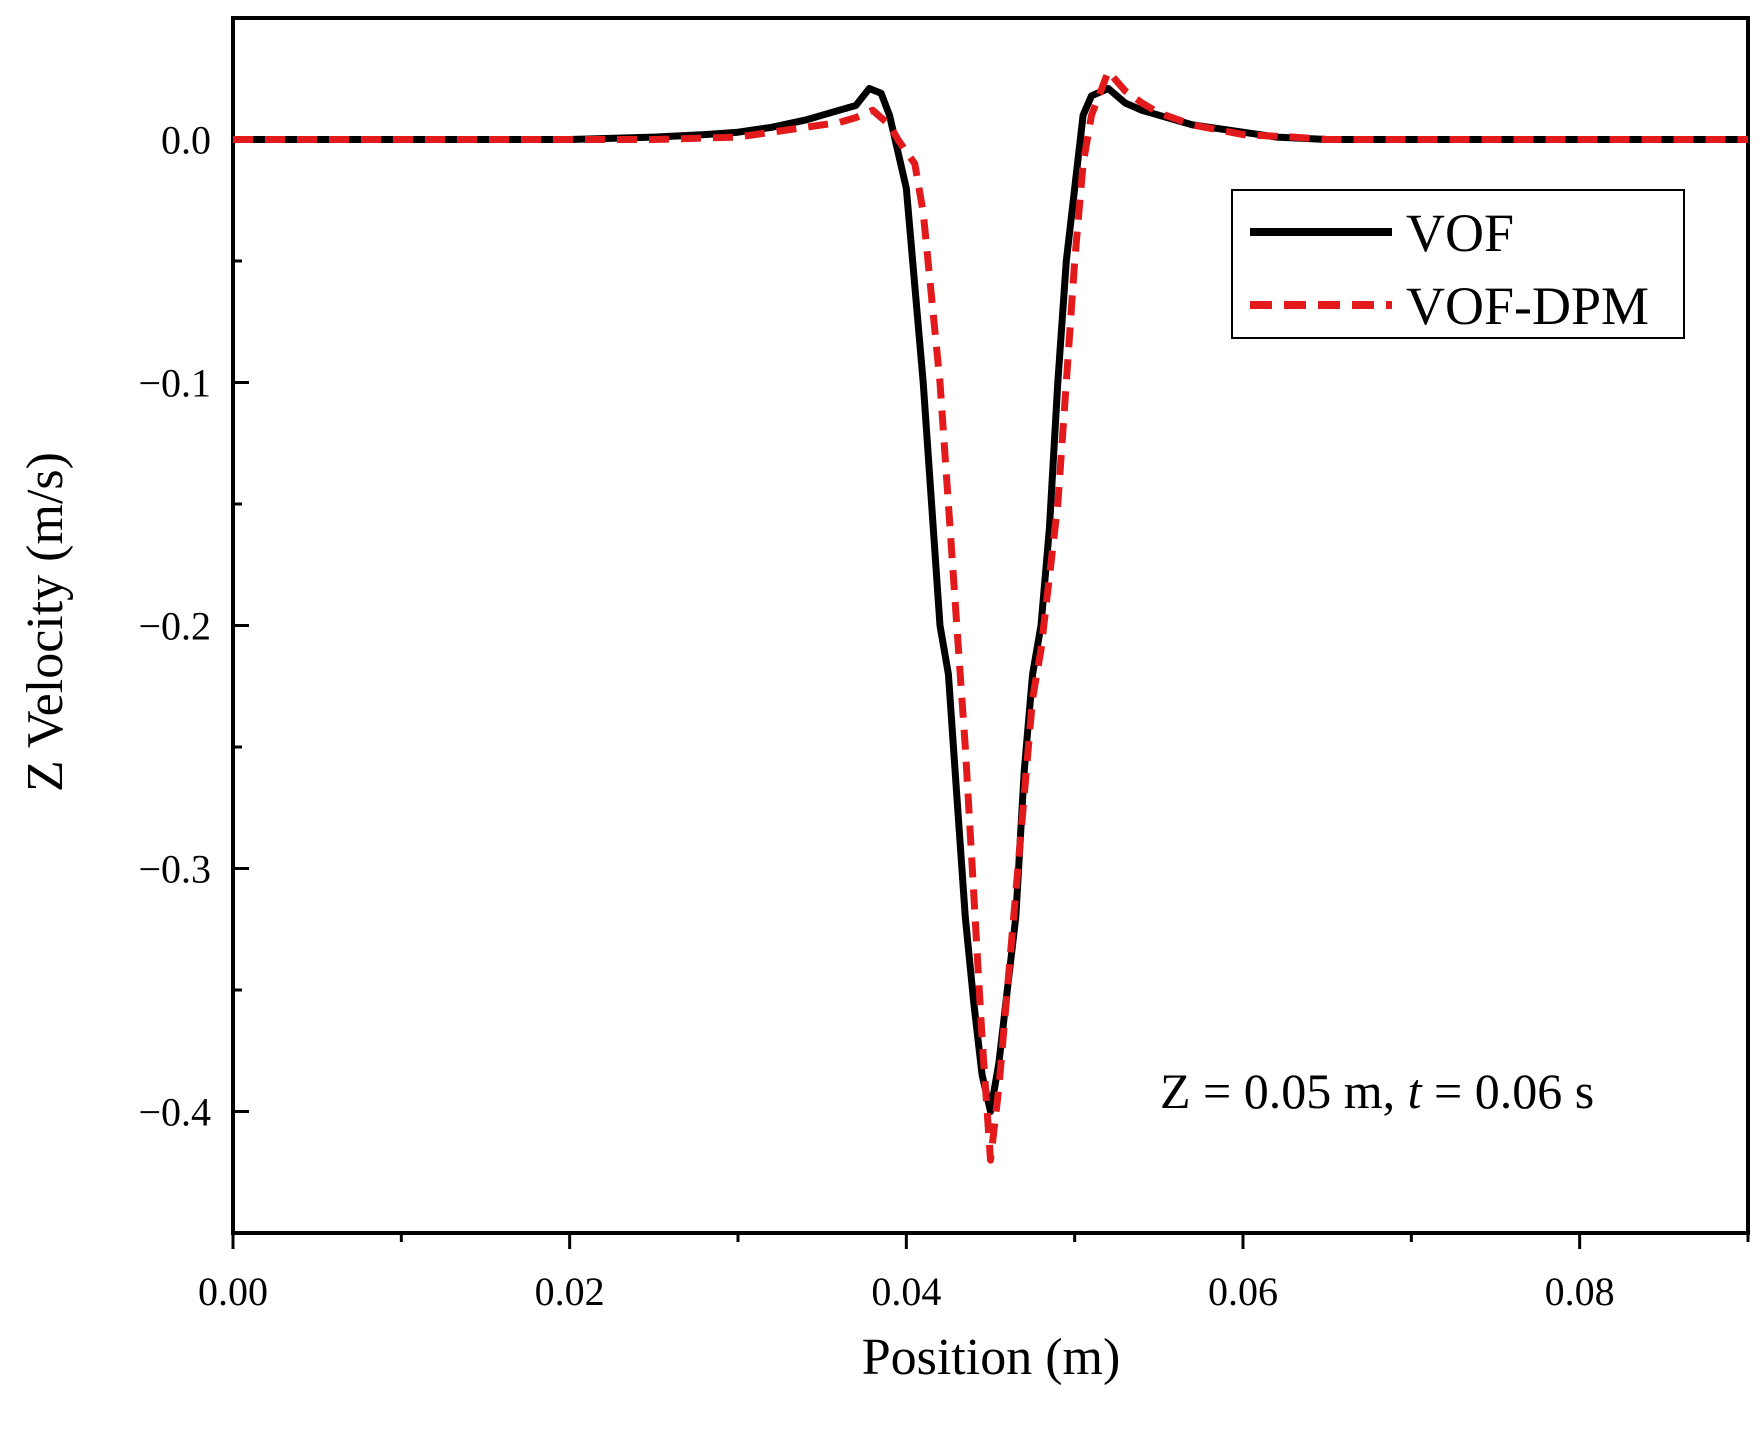  Describe the element at coordinates (45, 622) in the screenshot. I see `y-axis-title: Z Velocity (m/s)` at that location.